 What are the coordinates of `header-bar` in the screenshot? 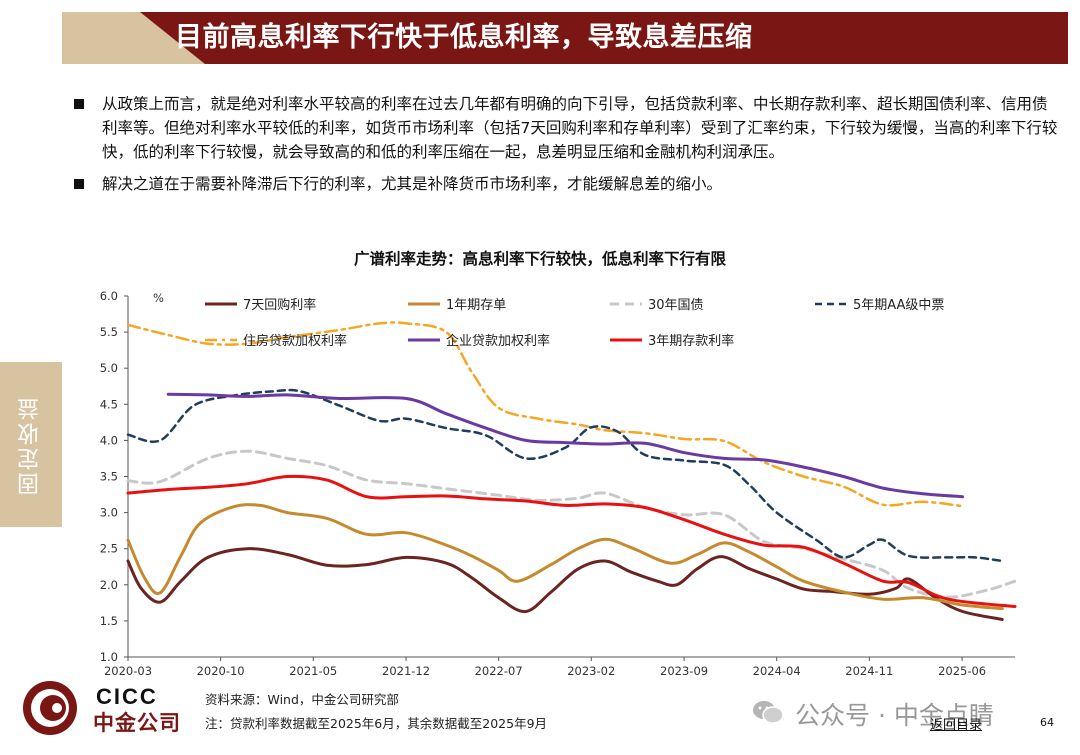 It's located at (604, 38).